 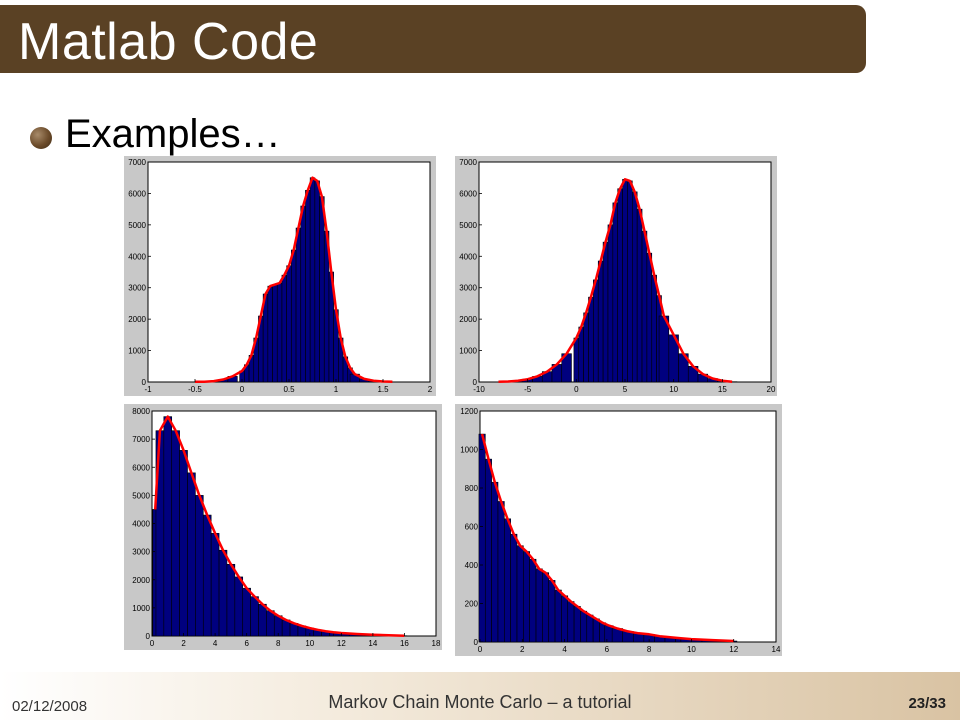 What do you see at coordinates (168, 42) in the screenshot?
I see `slide-title: Matlab Code` at bounding box center [168, 42].